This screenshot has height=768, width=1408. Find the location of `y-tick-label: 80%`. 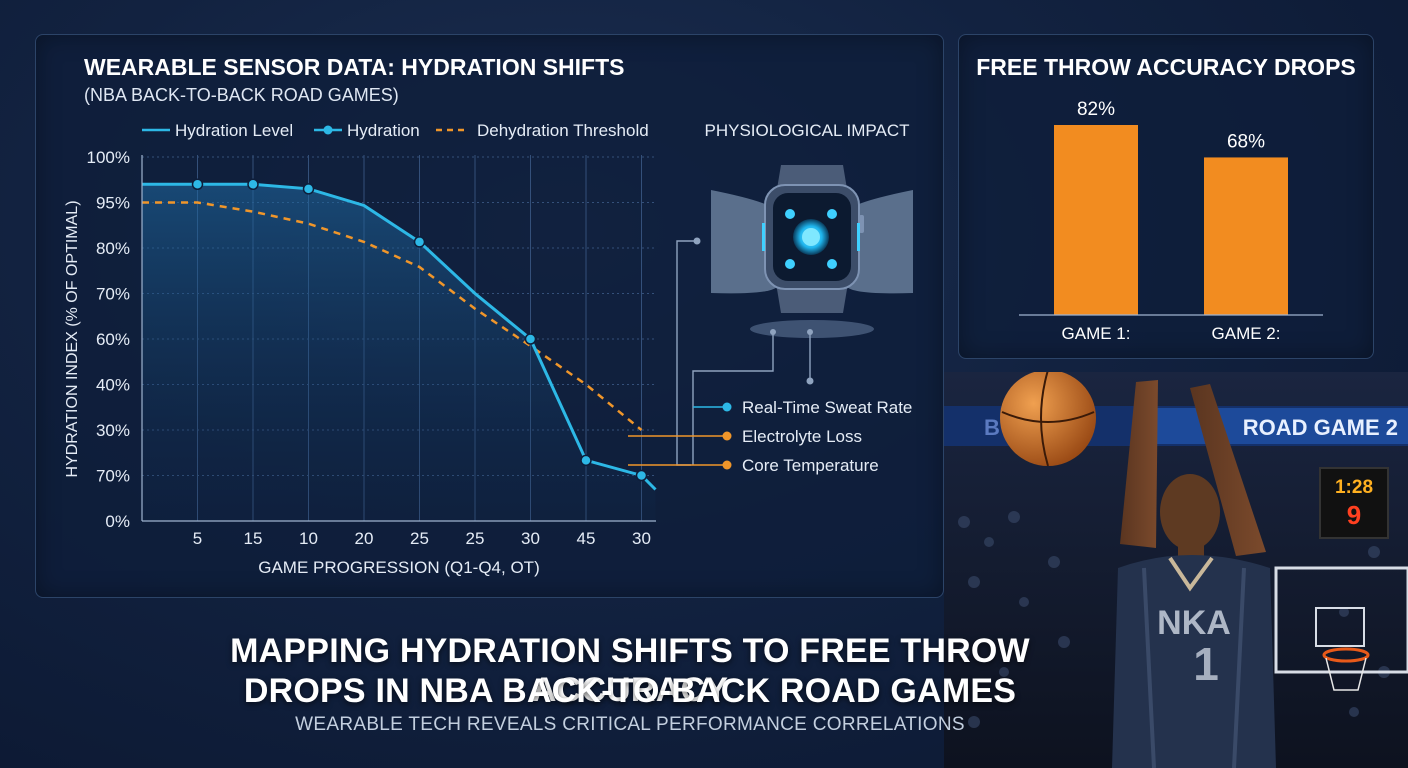

y-tick-label: 80% is located at coordinates (113, 248).